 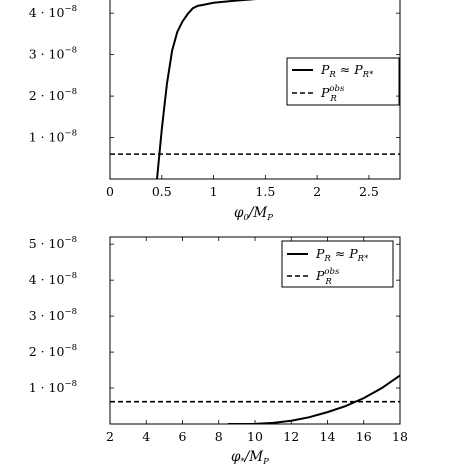 What do you see at coordinates (332, 94) in the screenshot?
I see `top-legend-obs-label: Pobs R` at bounding box center [332, 94].